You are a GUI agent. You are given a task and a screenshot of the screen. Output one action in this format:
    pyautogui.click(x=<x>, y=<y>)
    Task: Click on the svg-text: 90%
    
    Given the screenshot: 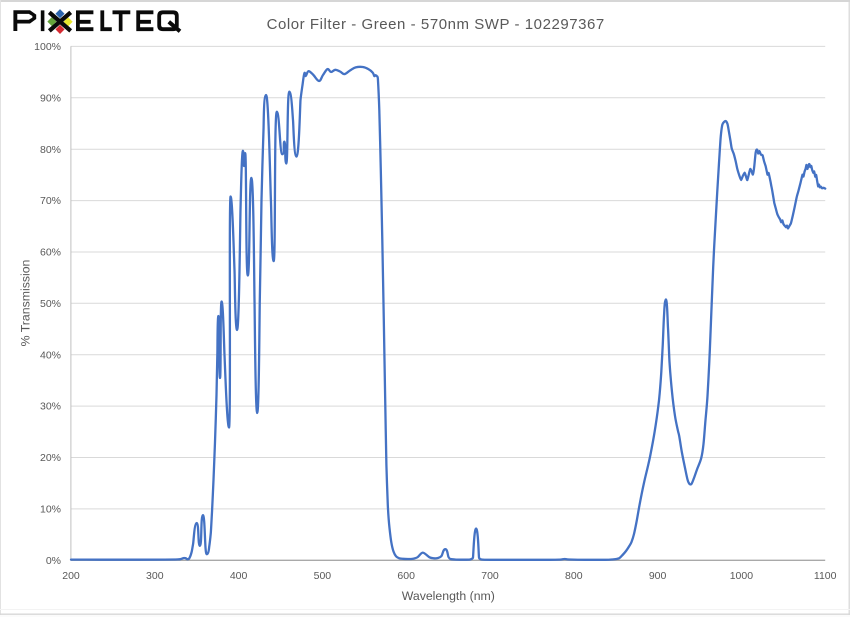 What is the action you would take?
    pyautogui.click(x=50, y=98)
    